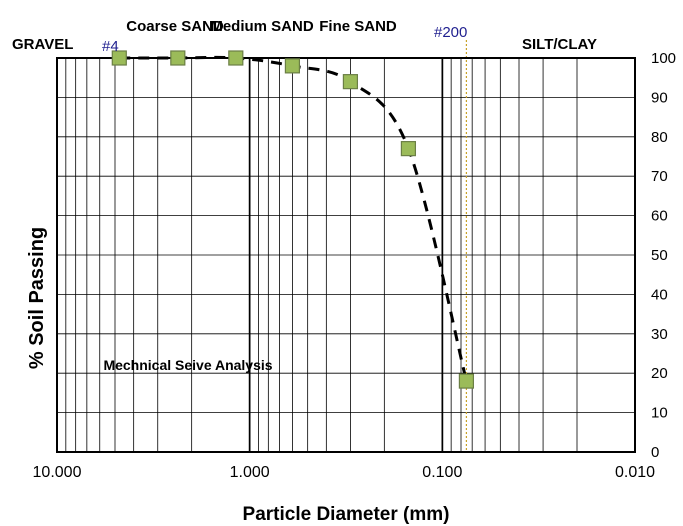  I want to click on x-axis-title: Particle Diameter (mm), so click(346, 514).